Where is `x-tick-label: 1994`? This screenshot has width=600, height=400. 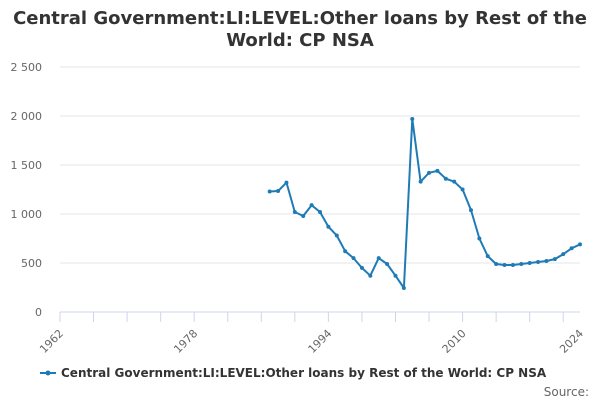
x-tick-label: 1994 is located at coordinates (320, 341).